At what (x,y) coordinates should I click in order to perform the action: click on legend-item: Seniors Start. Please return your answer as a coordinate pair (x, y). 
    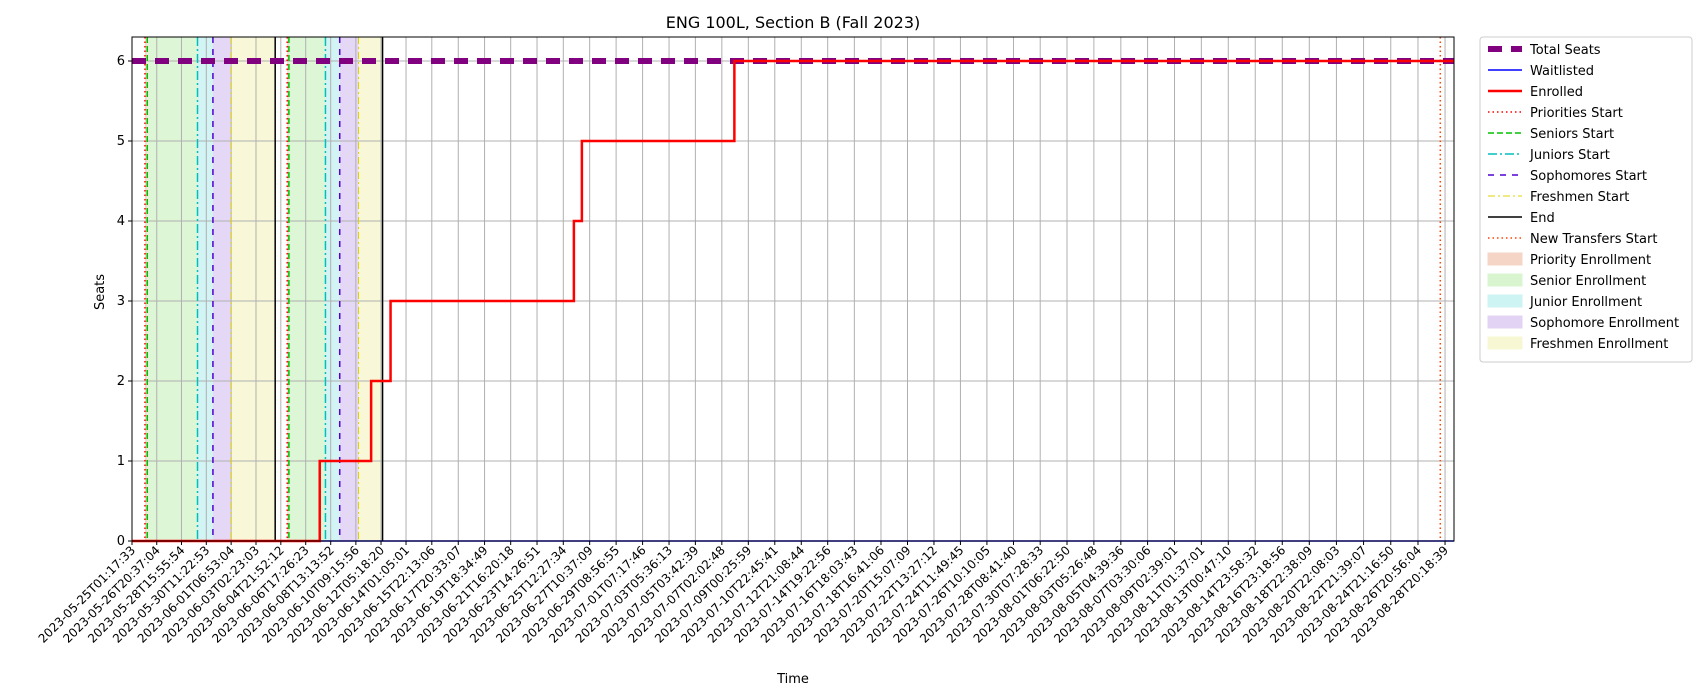
    Looking at the image, I should click on (1551, 134).